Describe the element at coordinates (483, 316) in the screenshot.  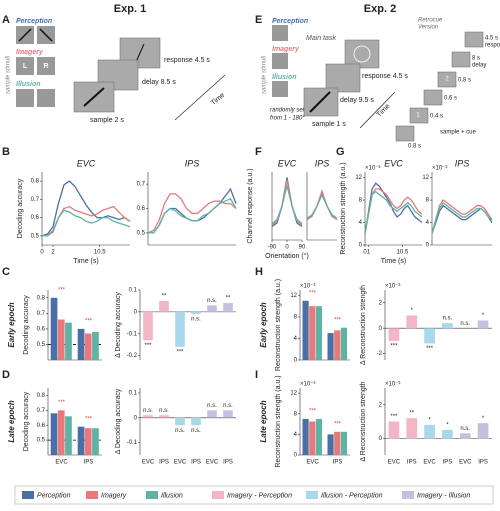
I see `significance: *` at that location.